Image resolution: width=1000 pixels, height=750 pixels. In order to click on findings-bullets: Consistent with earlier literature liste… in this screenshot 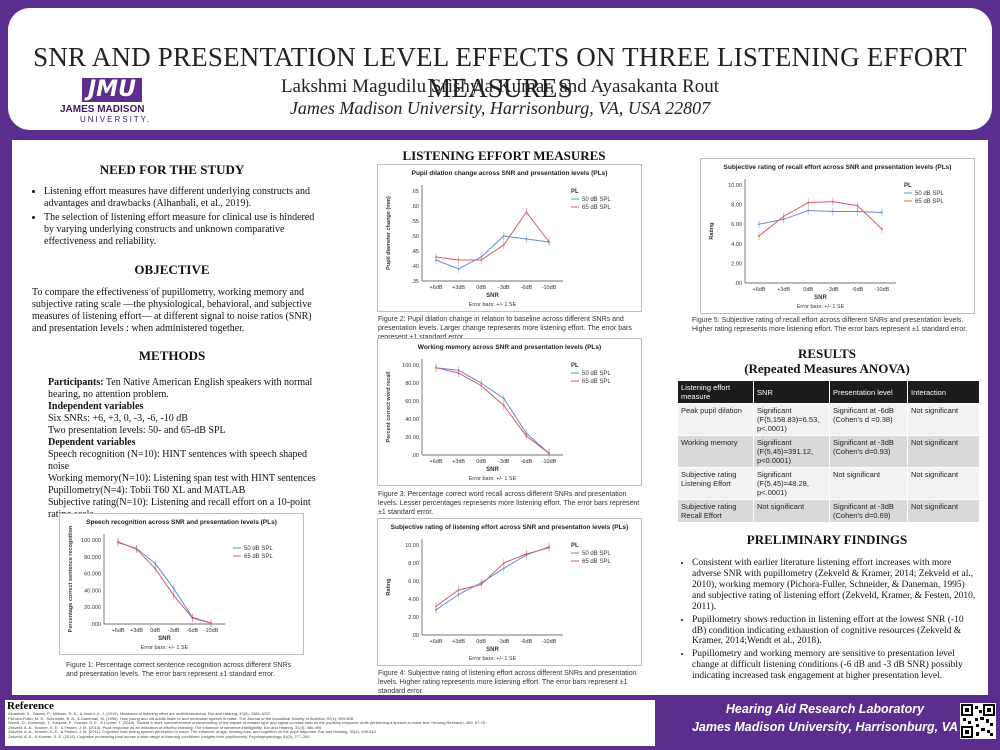, I will do `click(830, 621)`.